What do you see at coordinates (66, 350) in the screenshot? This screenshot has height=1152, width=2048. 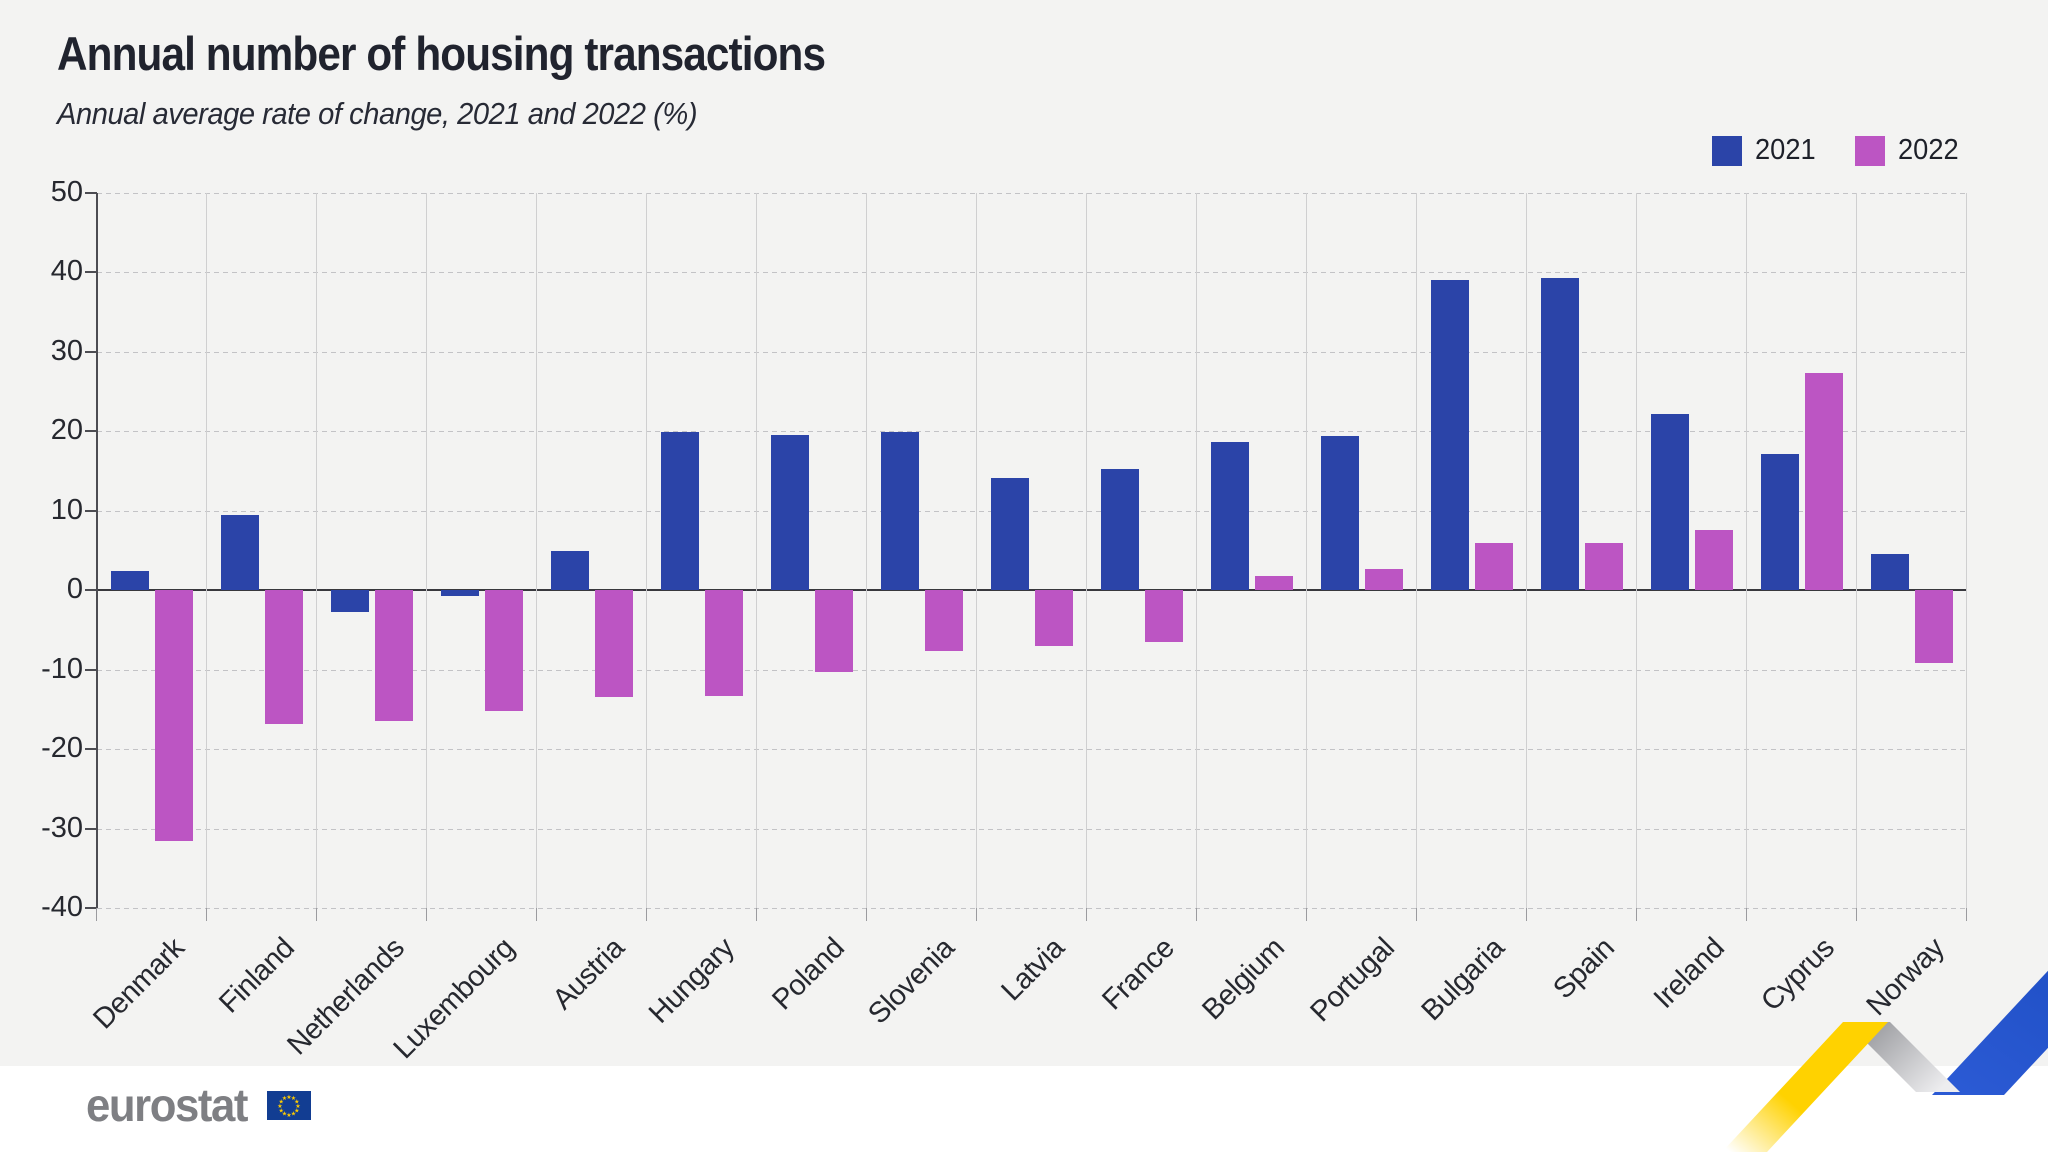 I see `y-axis-label: 30` at bounding box center [66, 350].